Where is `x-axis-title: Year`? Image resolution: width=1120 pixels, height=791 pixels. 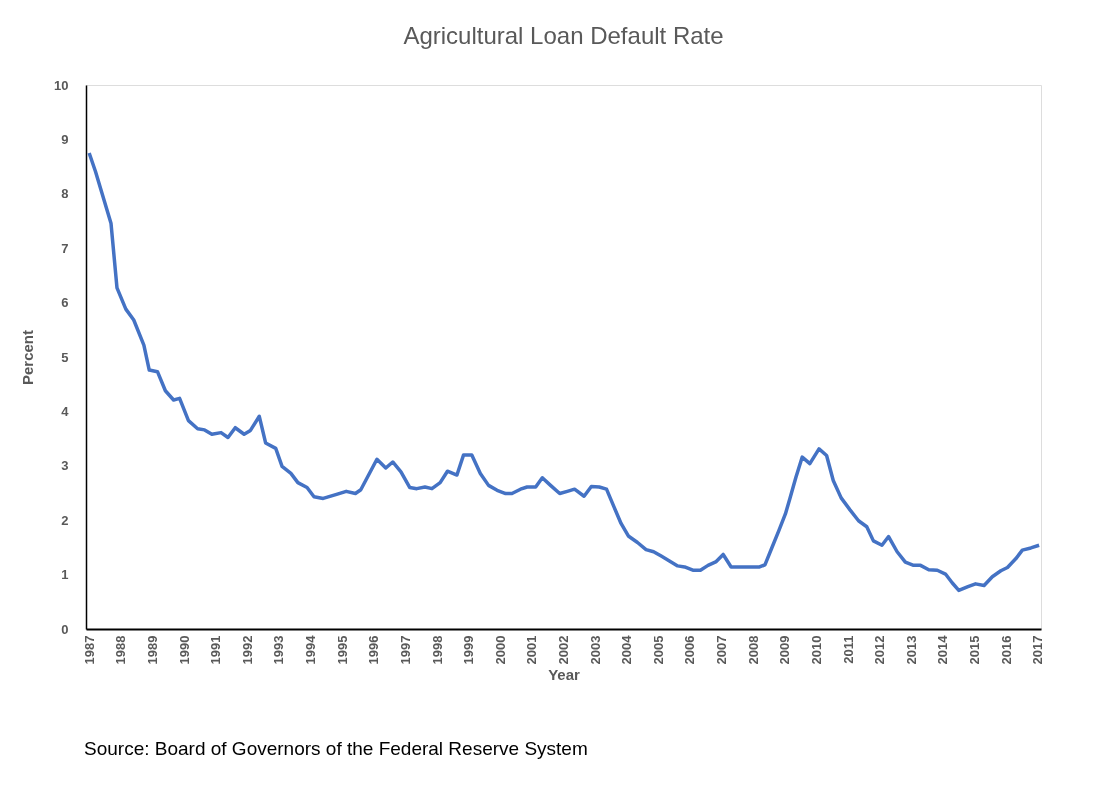 x-axis-title: Year is located at coordinates (564, 675).